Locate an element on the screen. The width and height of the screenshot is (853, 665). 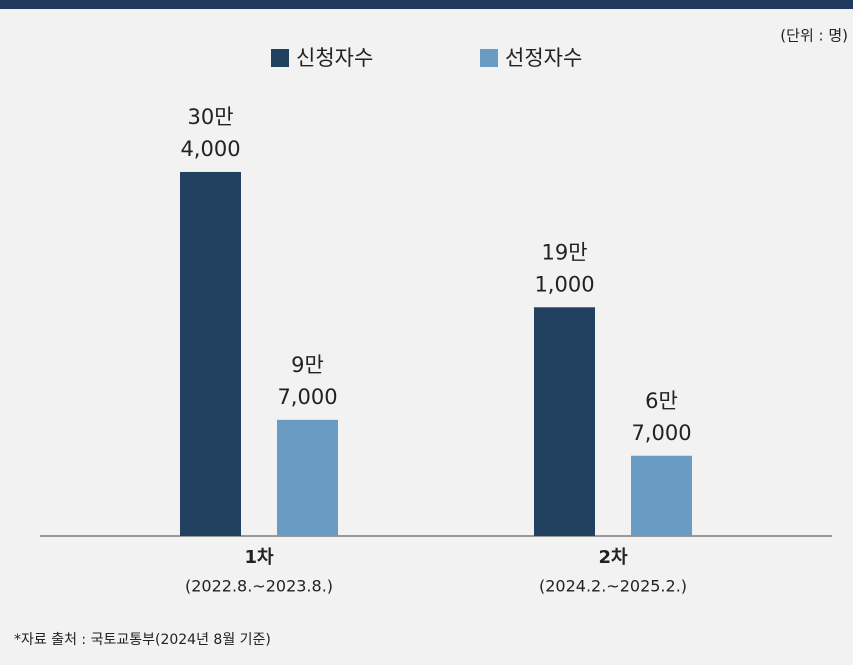
value-label: 4,000 is located at coordinates (210, 149).